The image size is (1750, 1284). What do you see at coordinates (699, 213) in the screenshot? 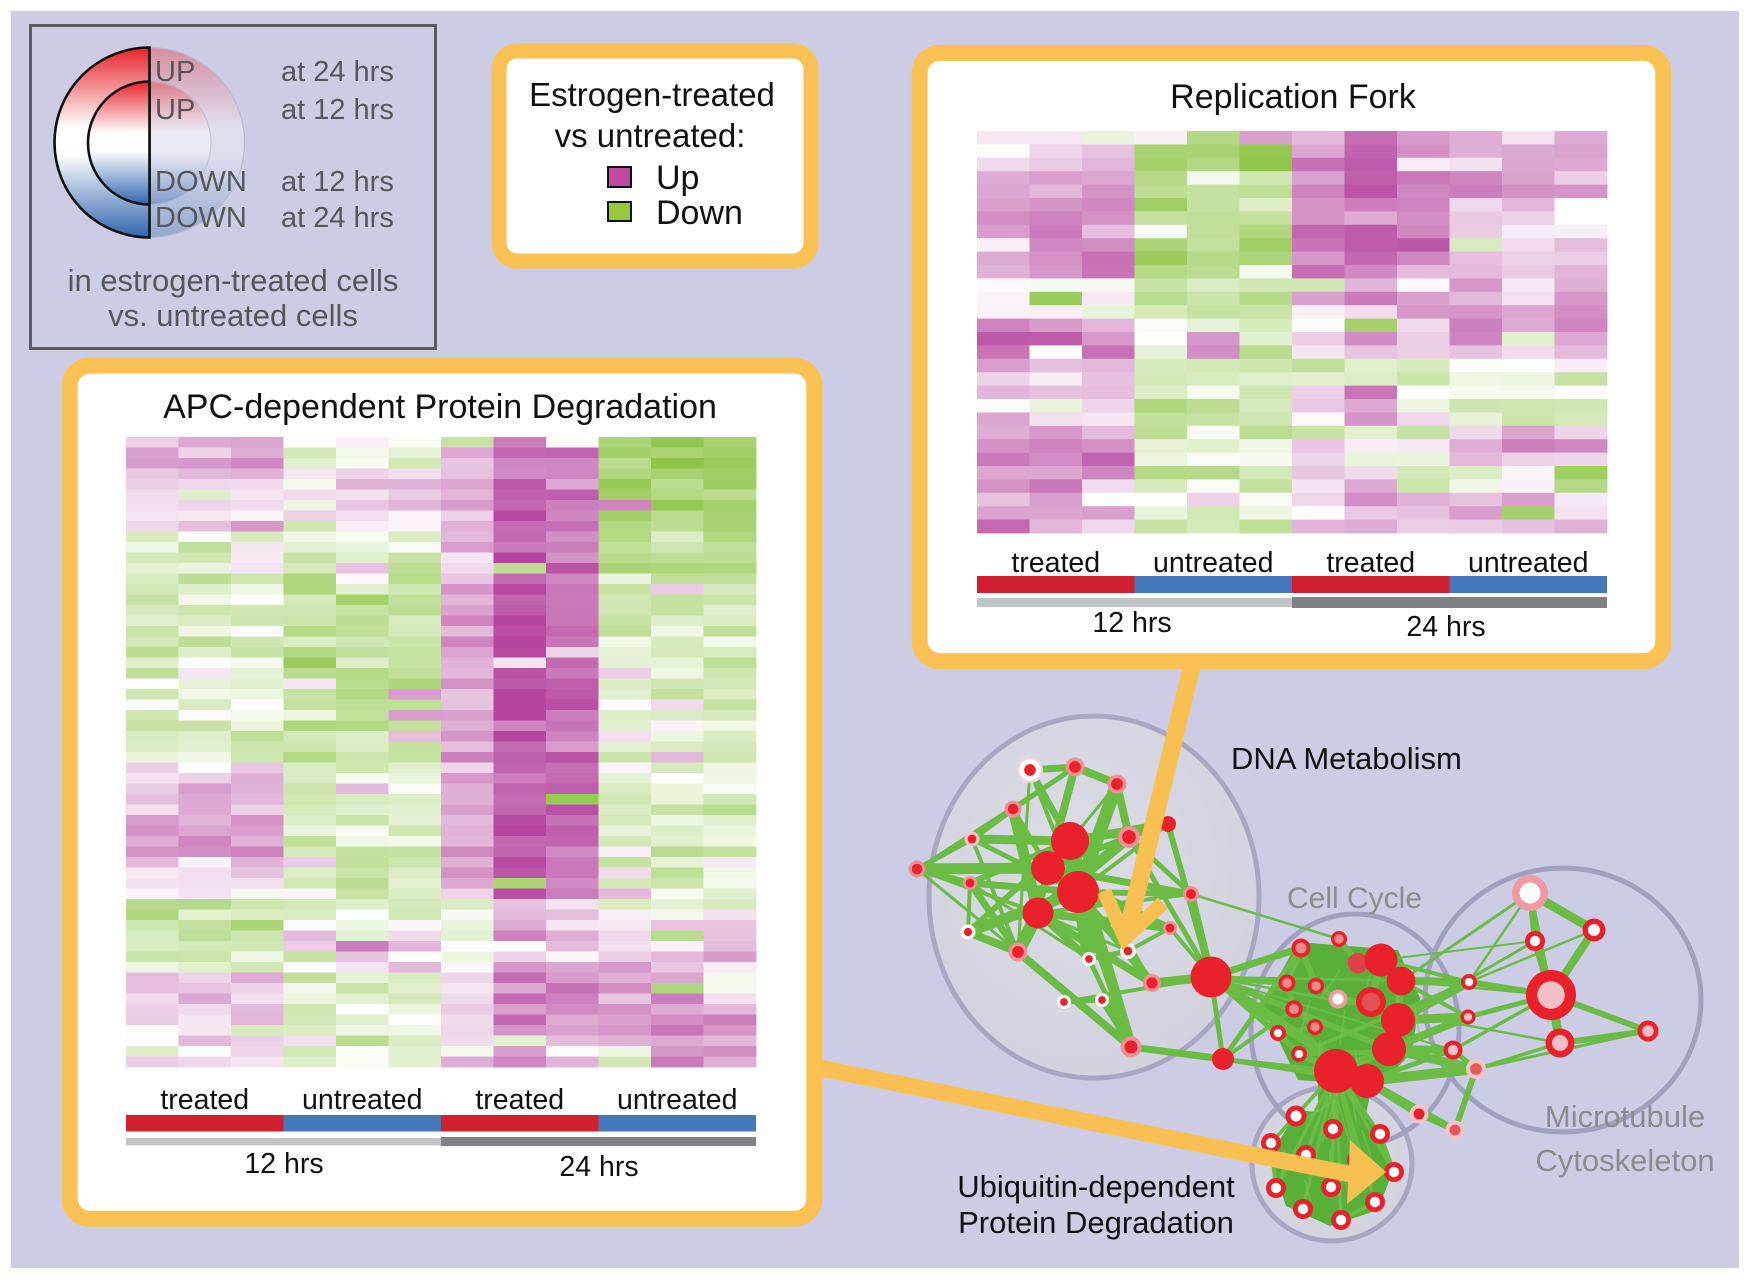
I see `svg-text: Down` at bounding box center [699, 213].